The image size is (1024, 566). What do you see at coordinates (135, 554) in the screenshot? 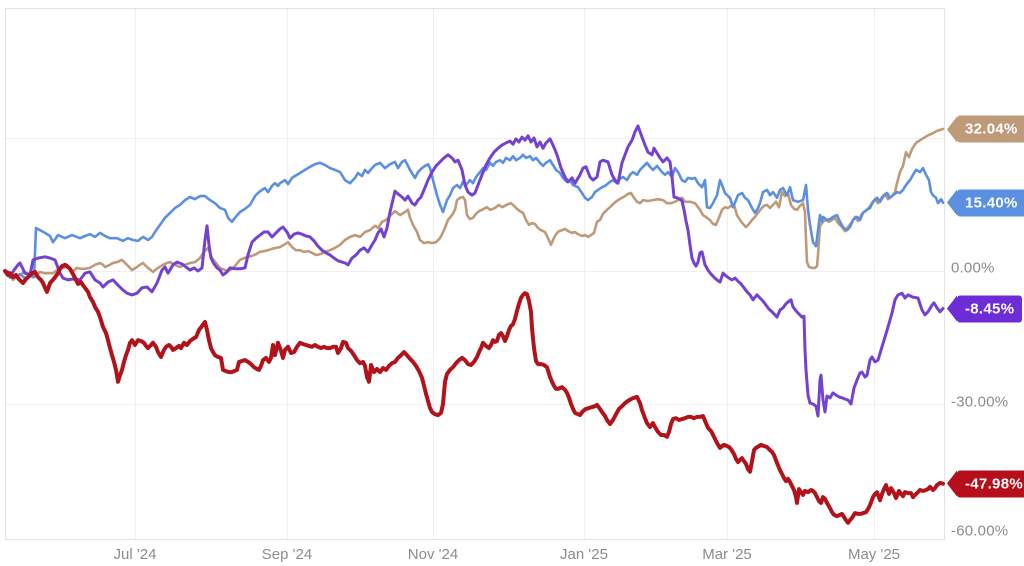
I see `x-axis-label-jul24: Jul '24` at bounding box center [135, 554].